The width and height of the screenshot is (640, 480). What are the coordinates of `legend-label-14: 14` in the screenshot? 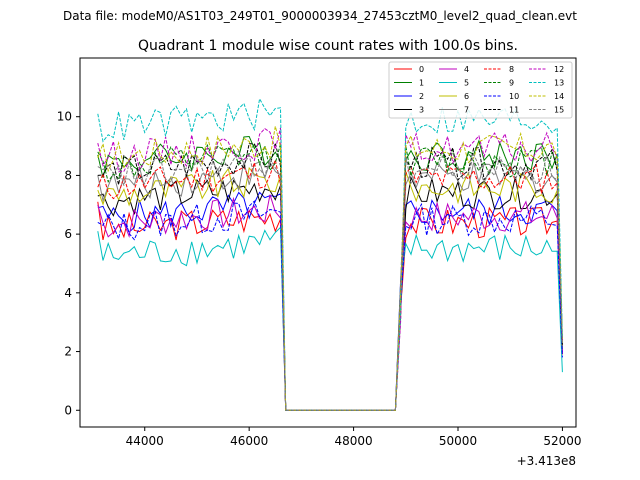 It's located at (559, 96).